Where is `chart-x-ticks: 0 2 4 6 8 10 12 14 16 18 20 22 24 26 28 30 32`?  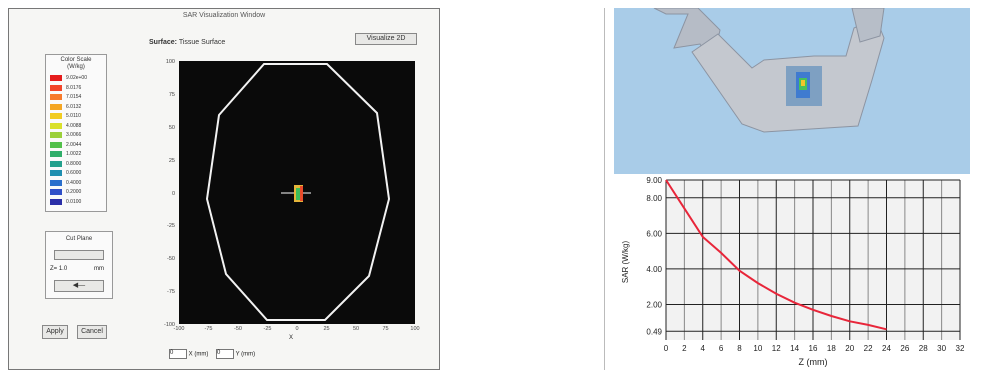 chart-x-ticks: 0 2 4 6 8 10 12 14 16 18 20 22 24 26 28 30 32 is located at coordinates (814, 348).